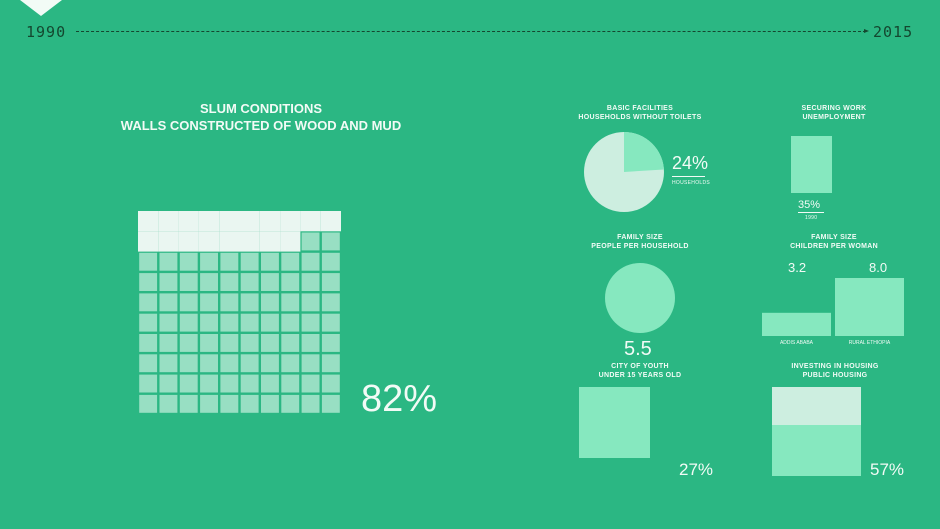 The height and width of the screenshot is (529, 940). What do you see at coordinates (41, 8) in the screenshot?
I see `timeline-marker` at bounding box center [41, 8].